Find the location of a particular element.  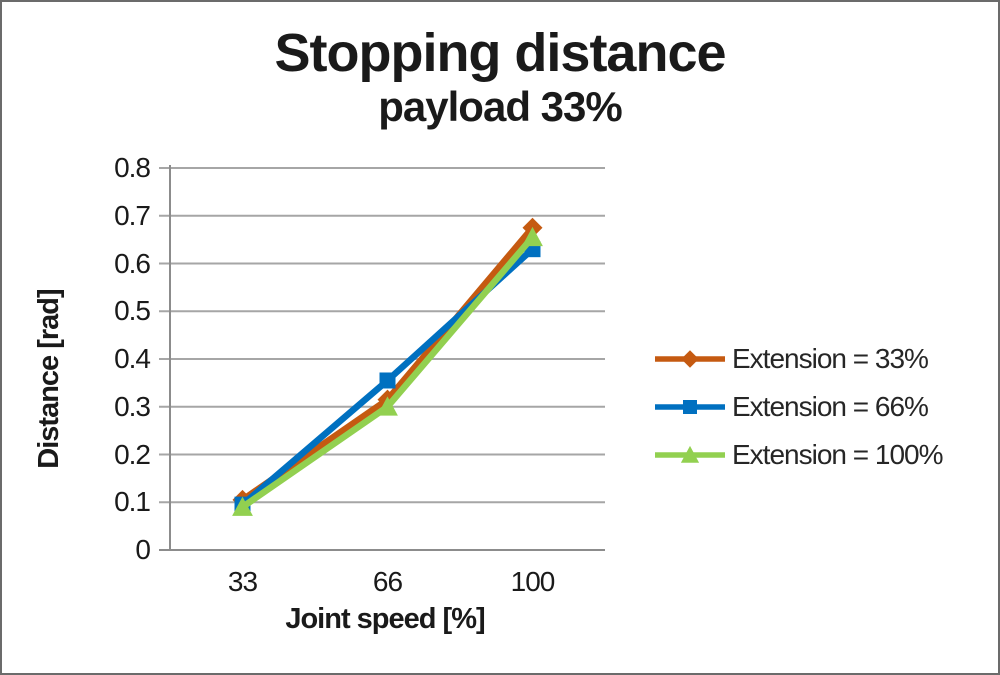

legend-item-0: Extension = 33% is located at coordinates (798, 359).